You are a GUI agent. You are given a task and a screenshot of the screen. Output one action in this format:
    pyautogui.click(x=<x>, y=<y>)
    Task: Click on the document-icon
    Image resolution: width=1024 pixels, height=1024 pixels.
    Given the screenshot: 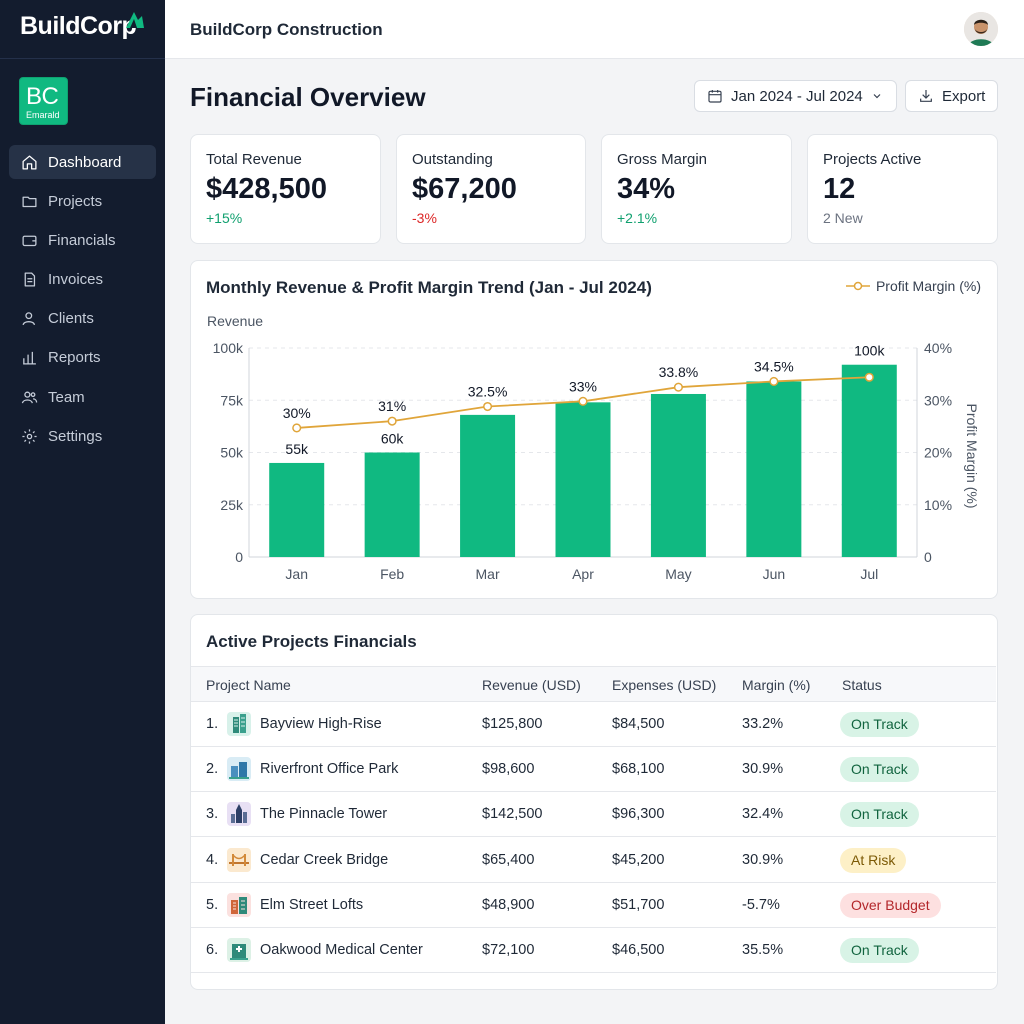 What is the action you would take?
    pyautogui.click(x=30, y=279)
    